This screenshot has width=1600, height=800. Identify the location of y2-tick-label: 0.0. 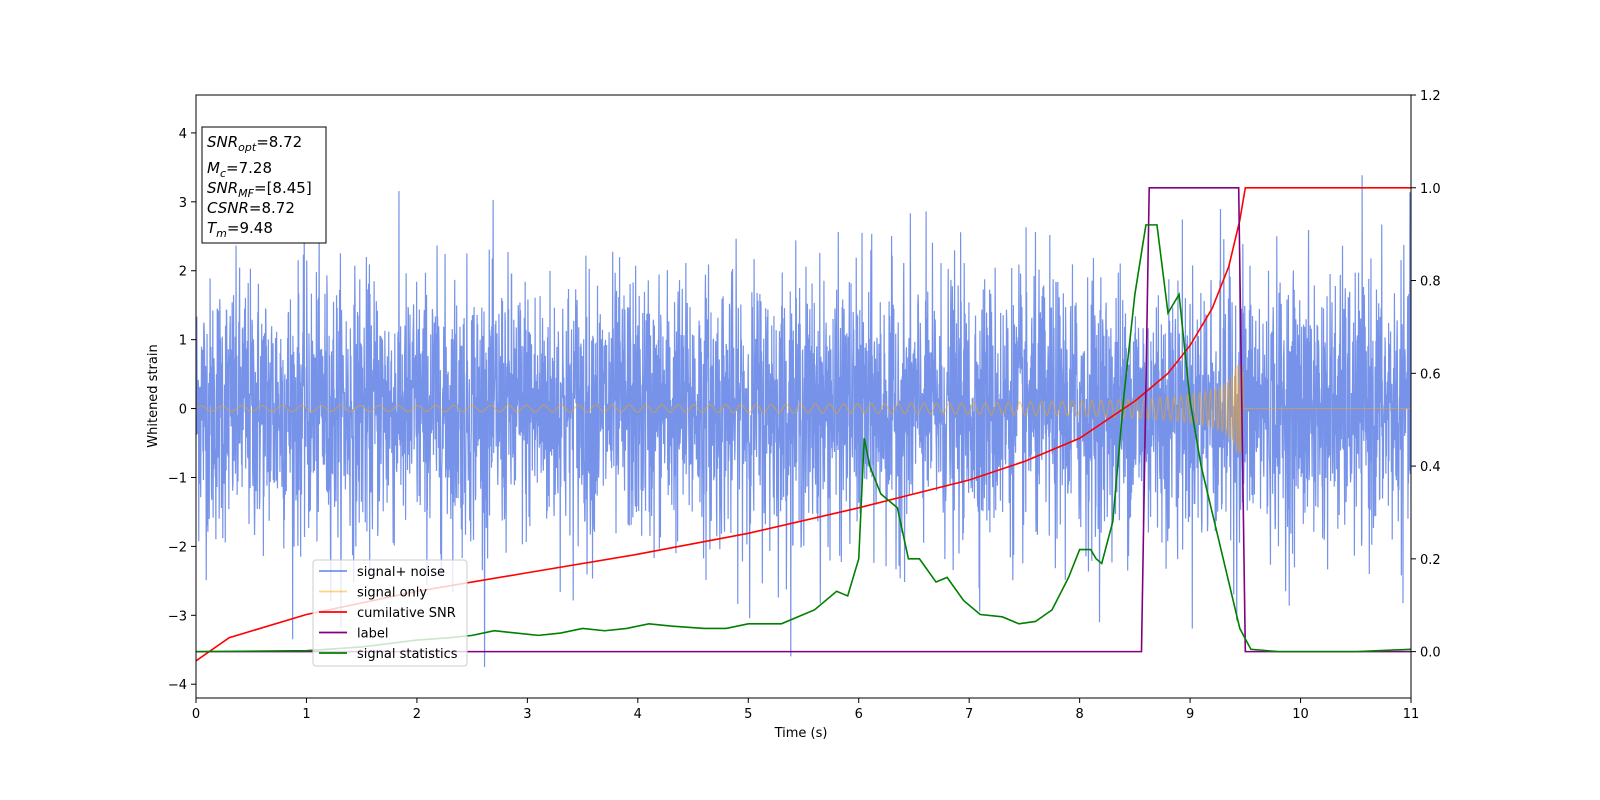
(1430, 653).